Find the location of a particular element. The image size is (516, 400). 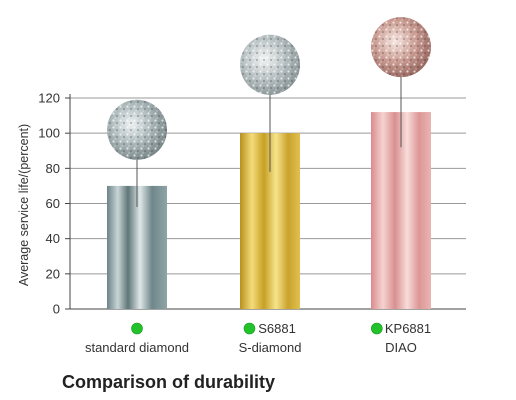

category-label-2: S6881 is located at coordinates (277, 328).